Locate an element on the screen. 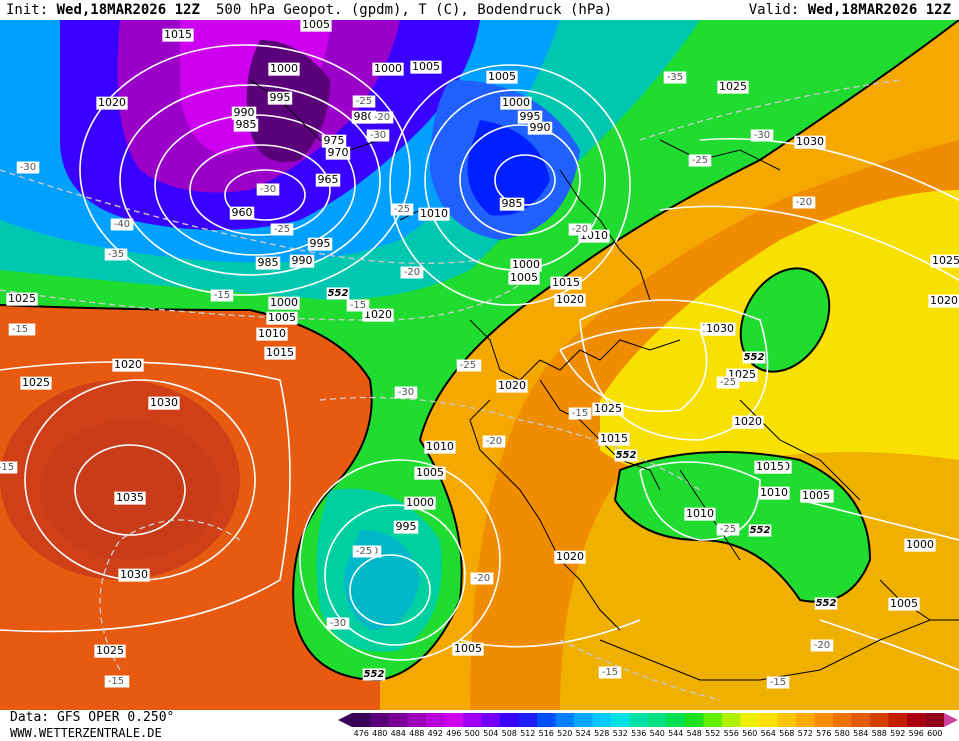 The width and height of the screenshot is (959, 741). legend-tick-label: 488 is located at coordinates (417, 733).